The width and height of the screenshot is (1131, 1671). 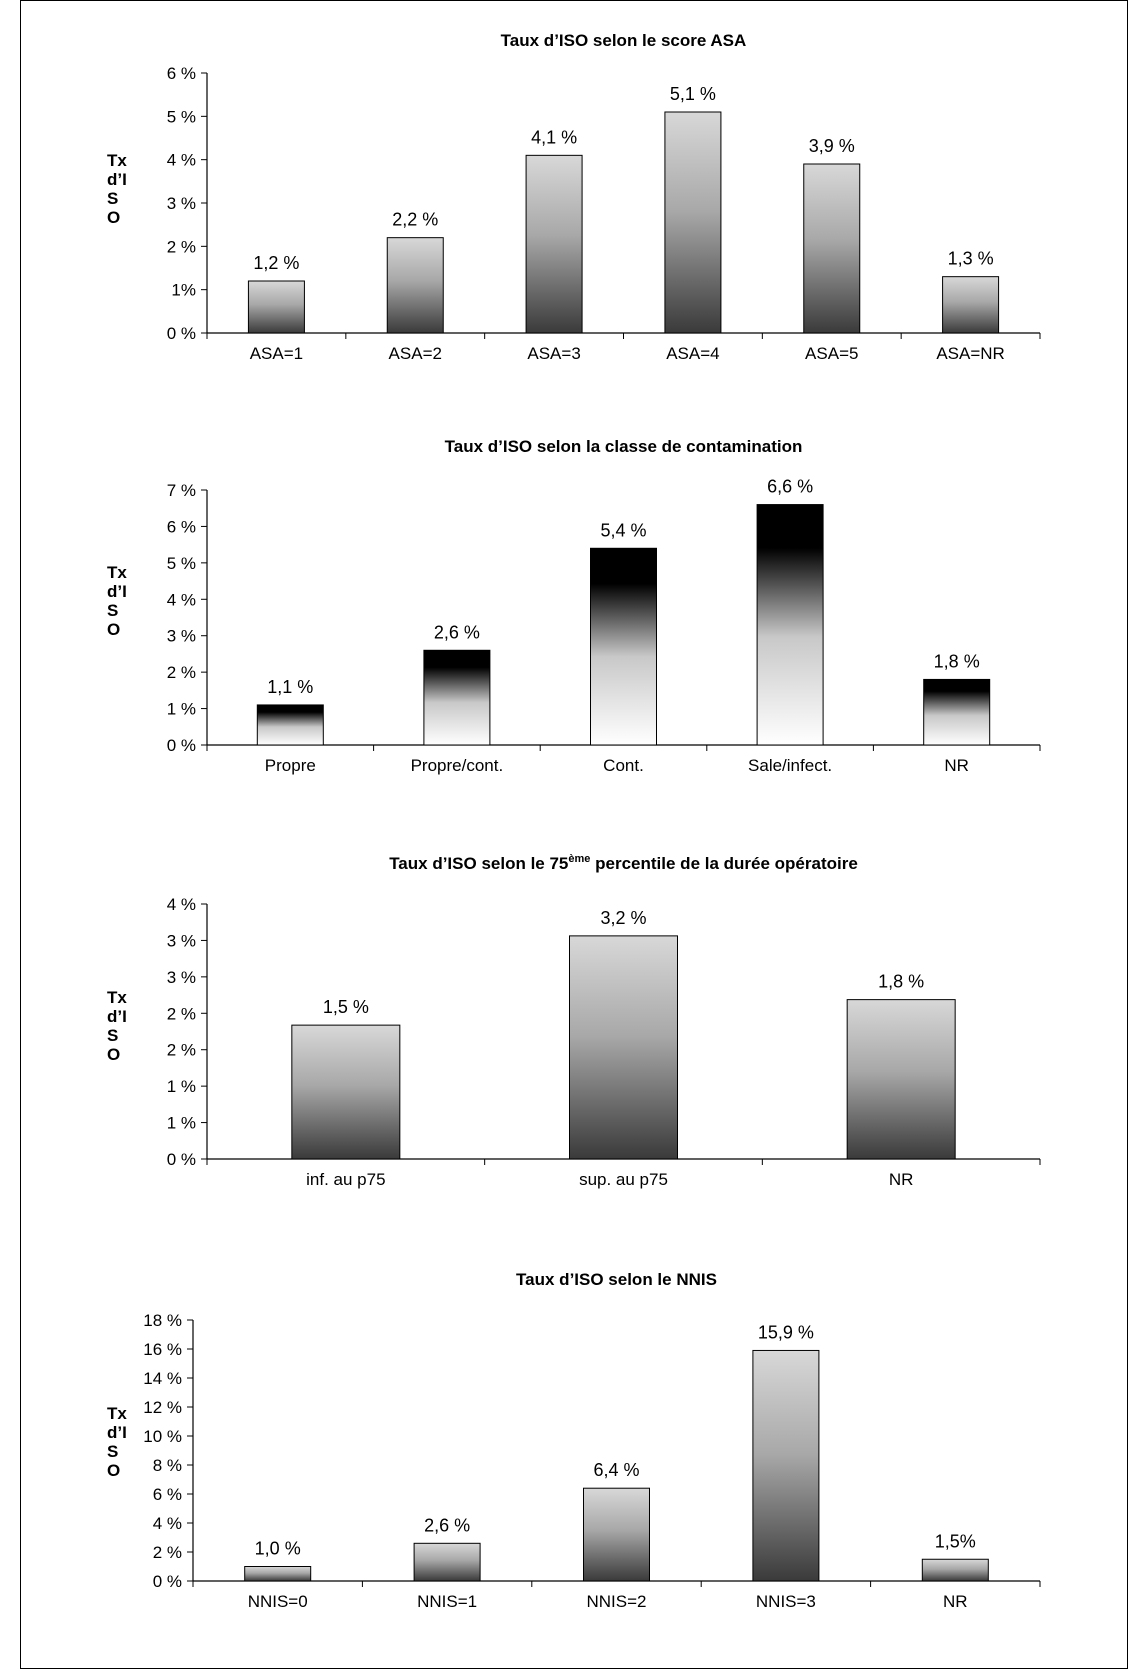 What do you see at coordinates (692, 353) in the screenshot?
I see `category-label: ASA=4` at bounding box center [692, 353].